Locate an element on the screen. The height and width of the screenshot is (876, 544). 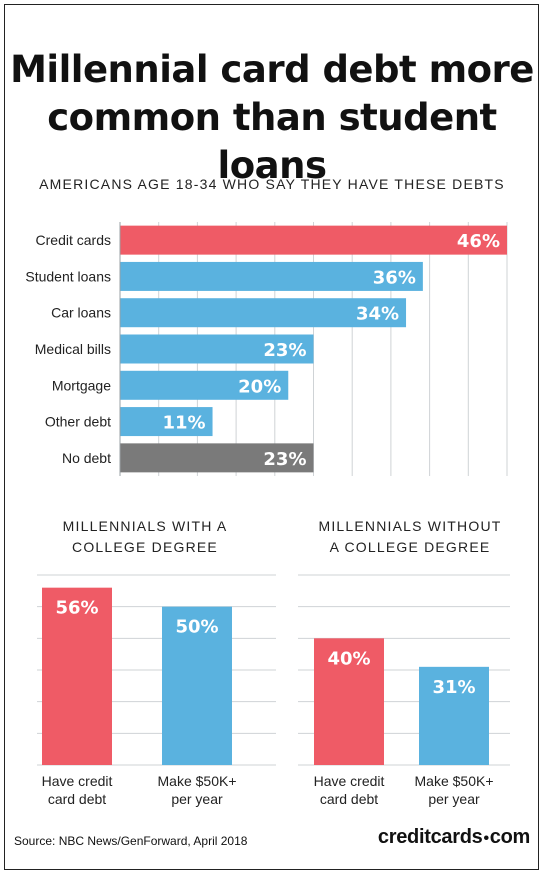
logo-text-right: com is located at coordinates (510, 837).